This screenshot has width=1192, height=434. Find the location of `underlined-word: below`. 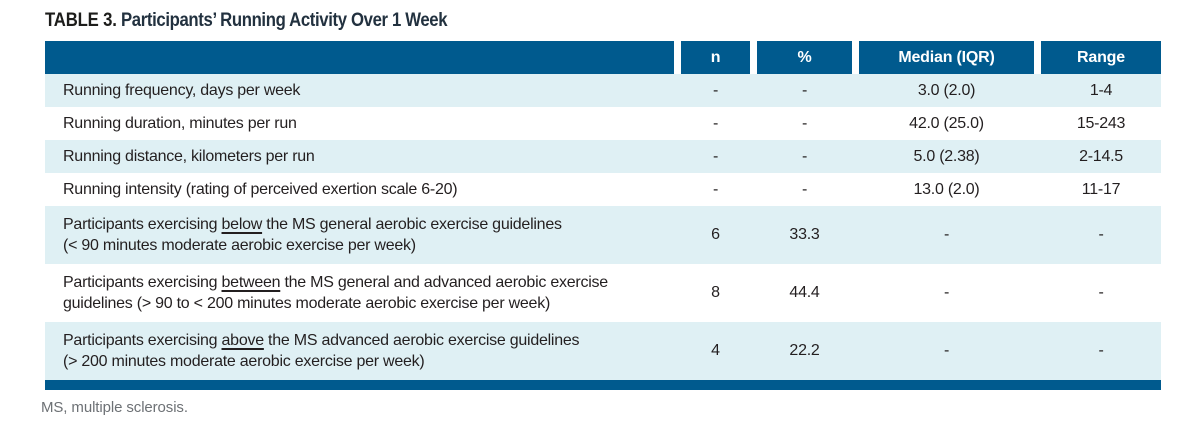

underlined-word: below is located at coordinates (242, 224).